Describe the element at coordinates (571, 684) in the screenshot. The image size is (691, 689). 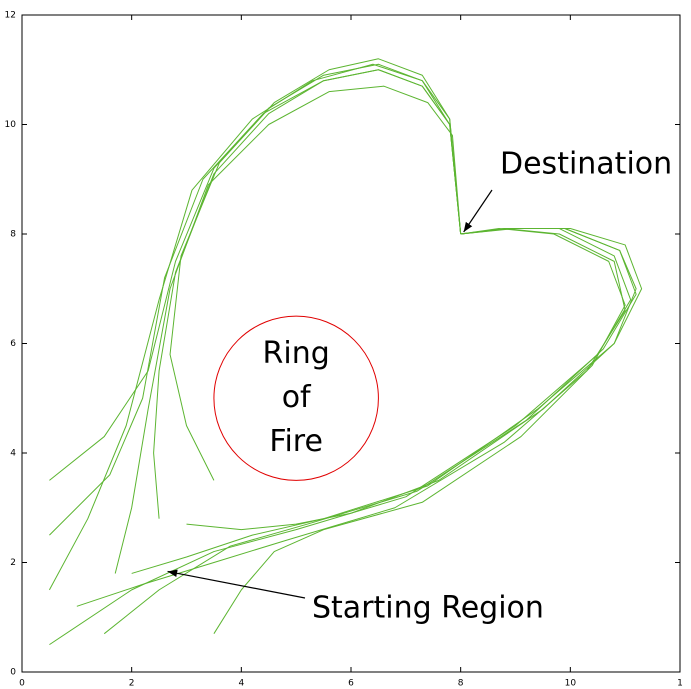
I see `x-tick-label: 10` at that location.